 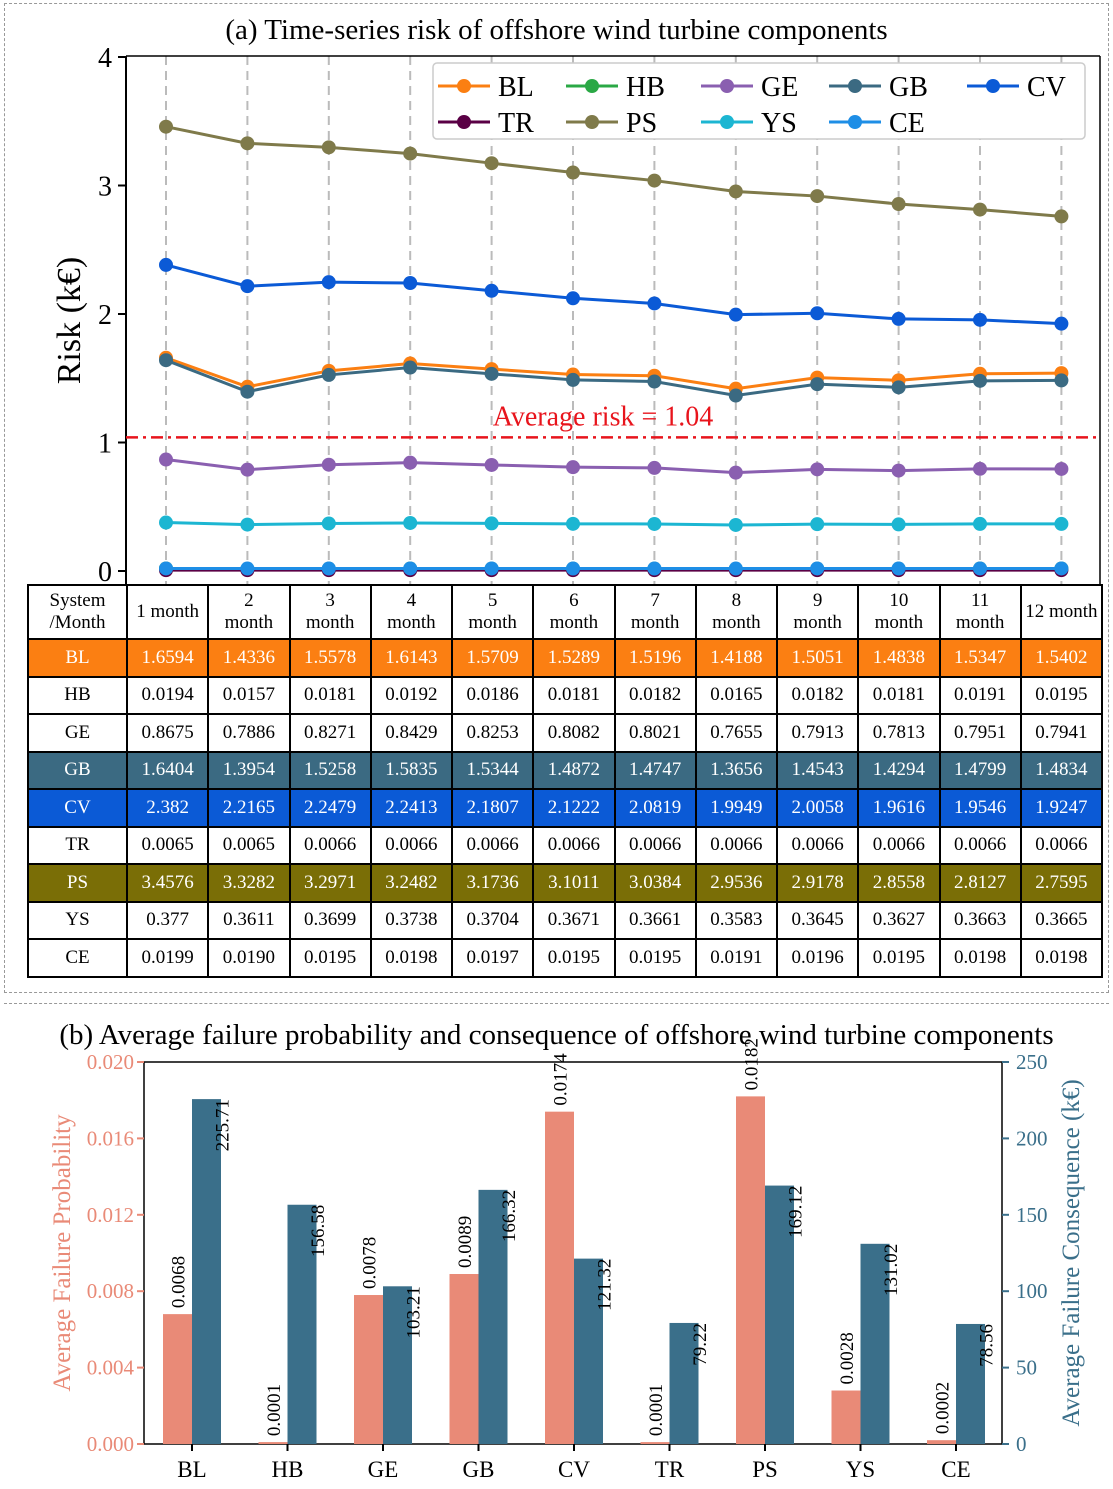 What do you see at coordinates (1061, 808) in the screenshot?
I see `table-cell: 1.9247` at bounding box center [1061, 808].